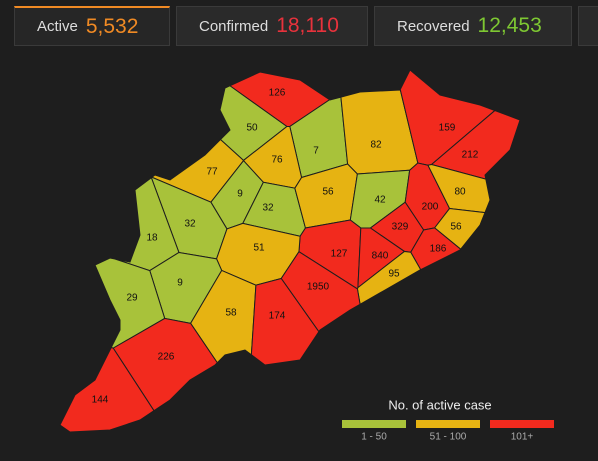 The image size is (598, 461). Describe the element at coordinates (376, 145) in the screenshot. I see `district-label: 82` at that location.